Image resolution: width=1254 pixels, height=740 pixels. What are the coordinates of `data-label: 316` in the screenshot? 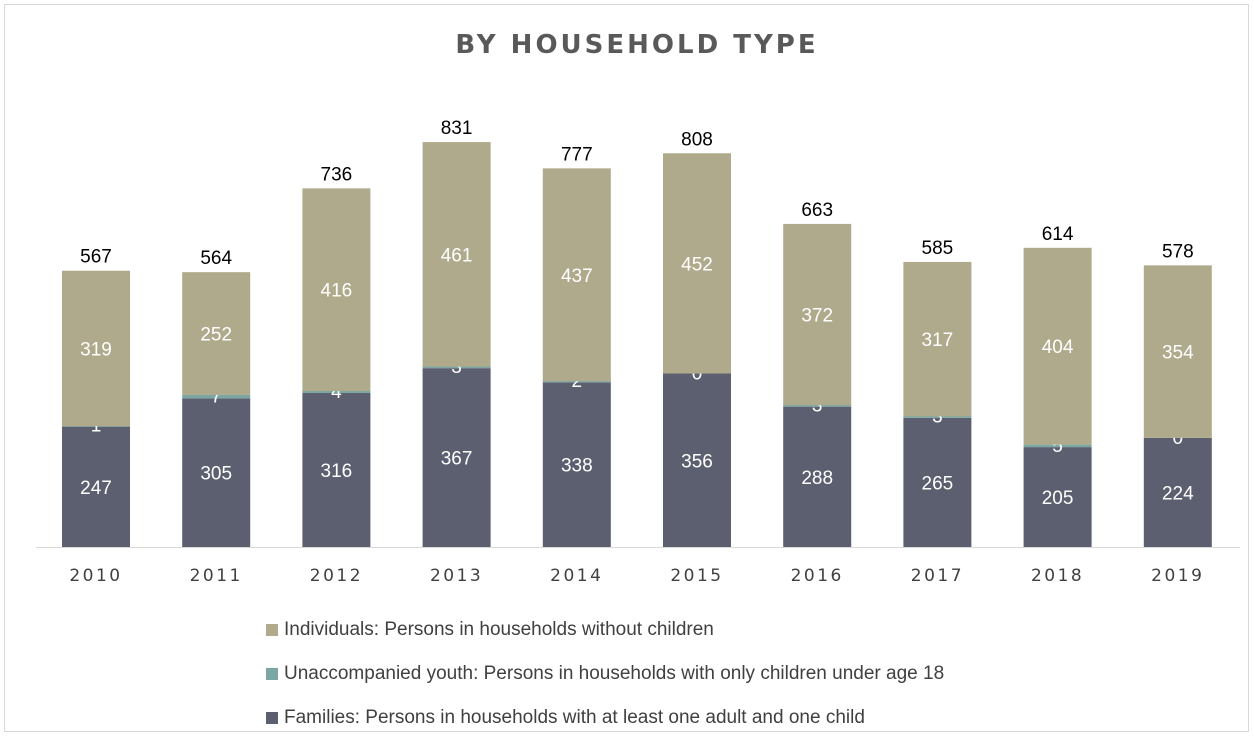 It's located at (337, 471).